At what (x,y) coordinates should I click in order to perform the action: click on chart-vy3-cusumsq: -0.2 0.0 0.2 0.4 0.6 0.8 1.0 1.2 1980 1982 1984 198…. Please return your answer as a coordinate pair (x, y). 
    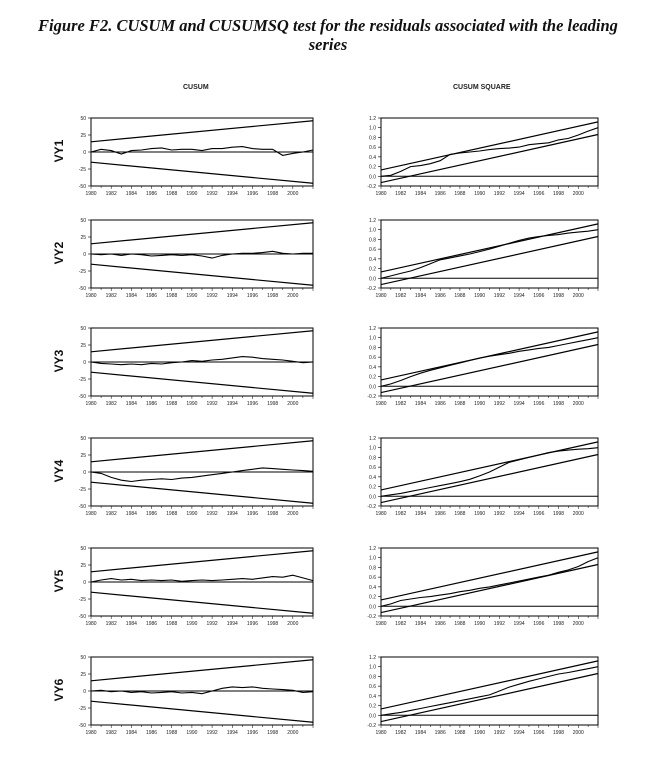
    Looking at the image, I should click on (483, 366).